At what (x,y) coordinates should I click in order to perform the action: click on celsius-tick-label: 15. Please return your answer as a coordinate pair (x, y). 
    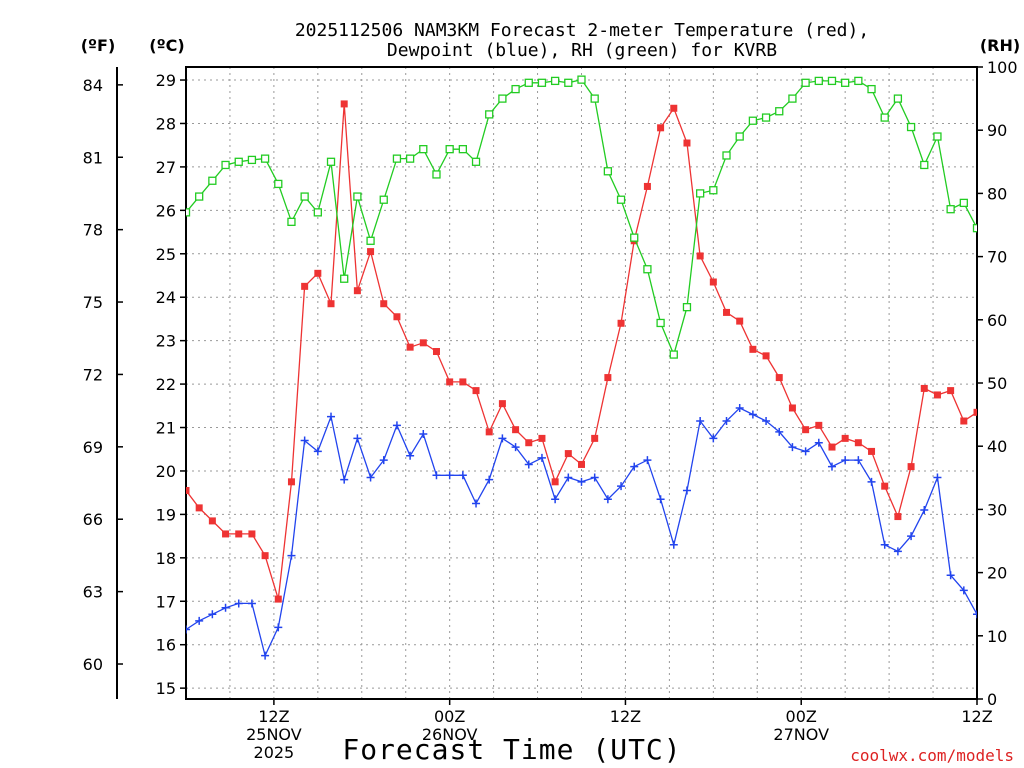
    Looking at the image, I should click on (166, 688).